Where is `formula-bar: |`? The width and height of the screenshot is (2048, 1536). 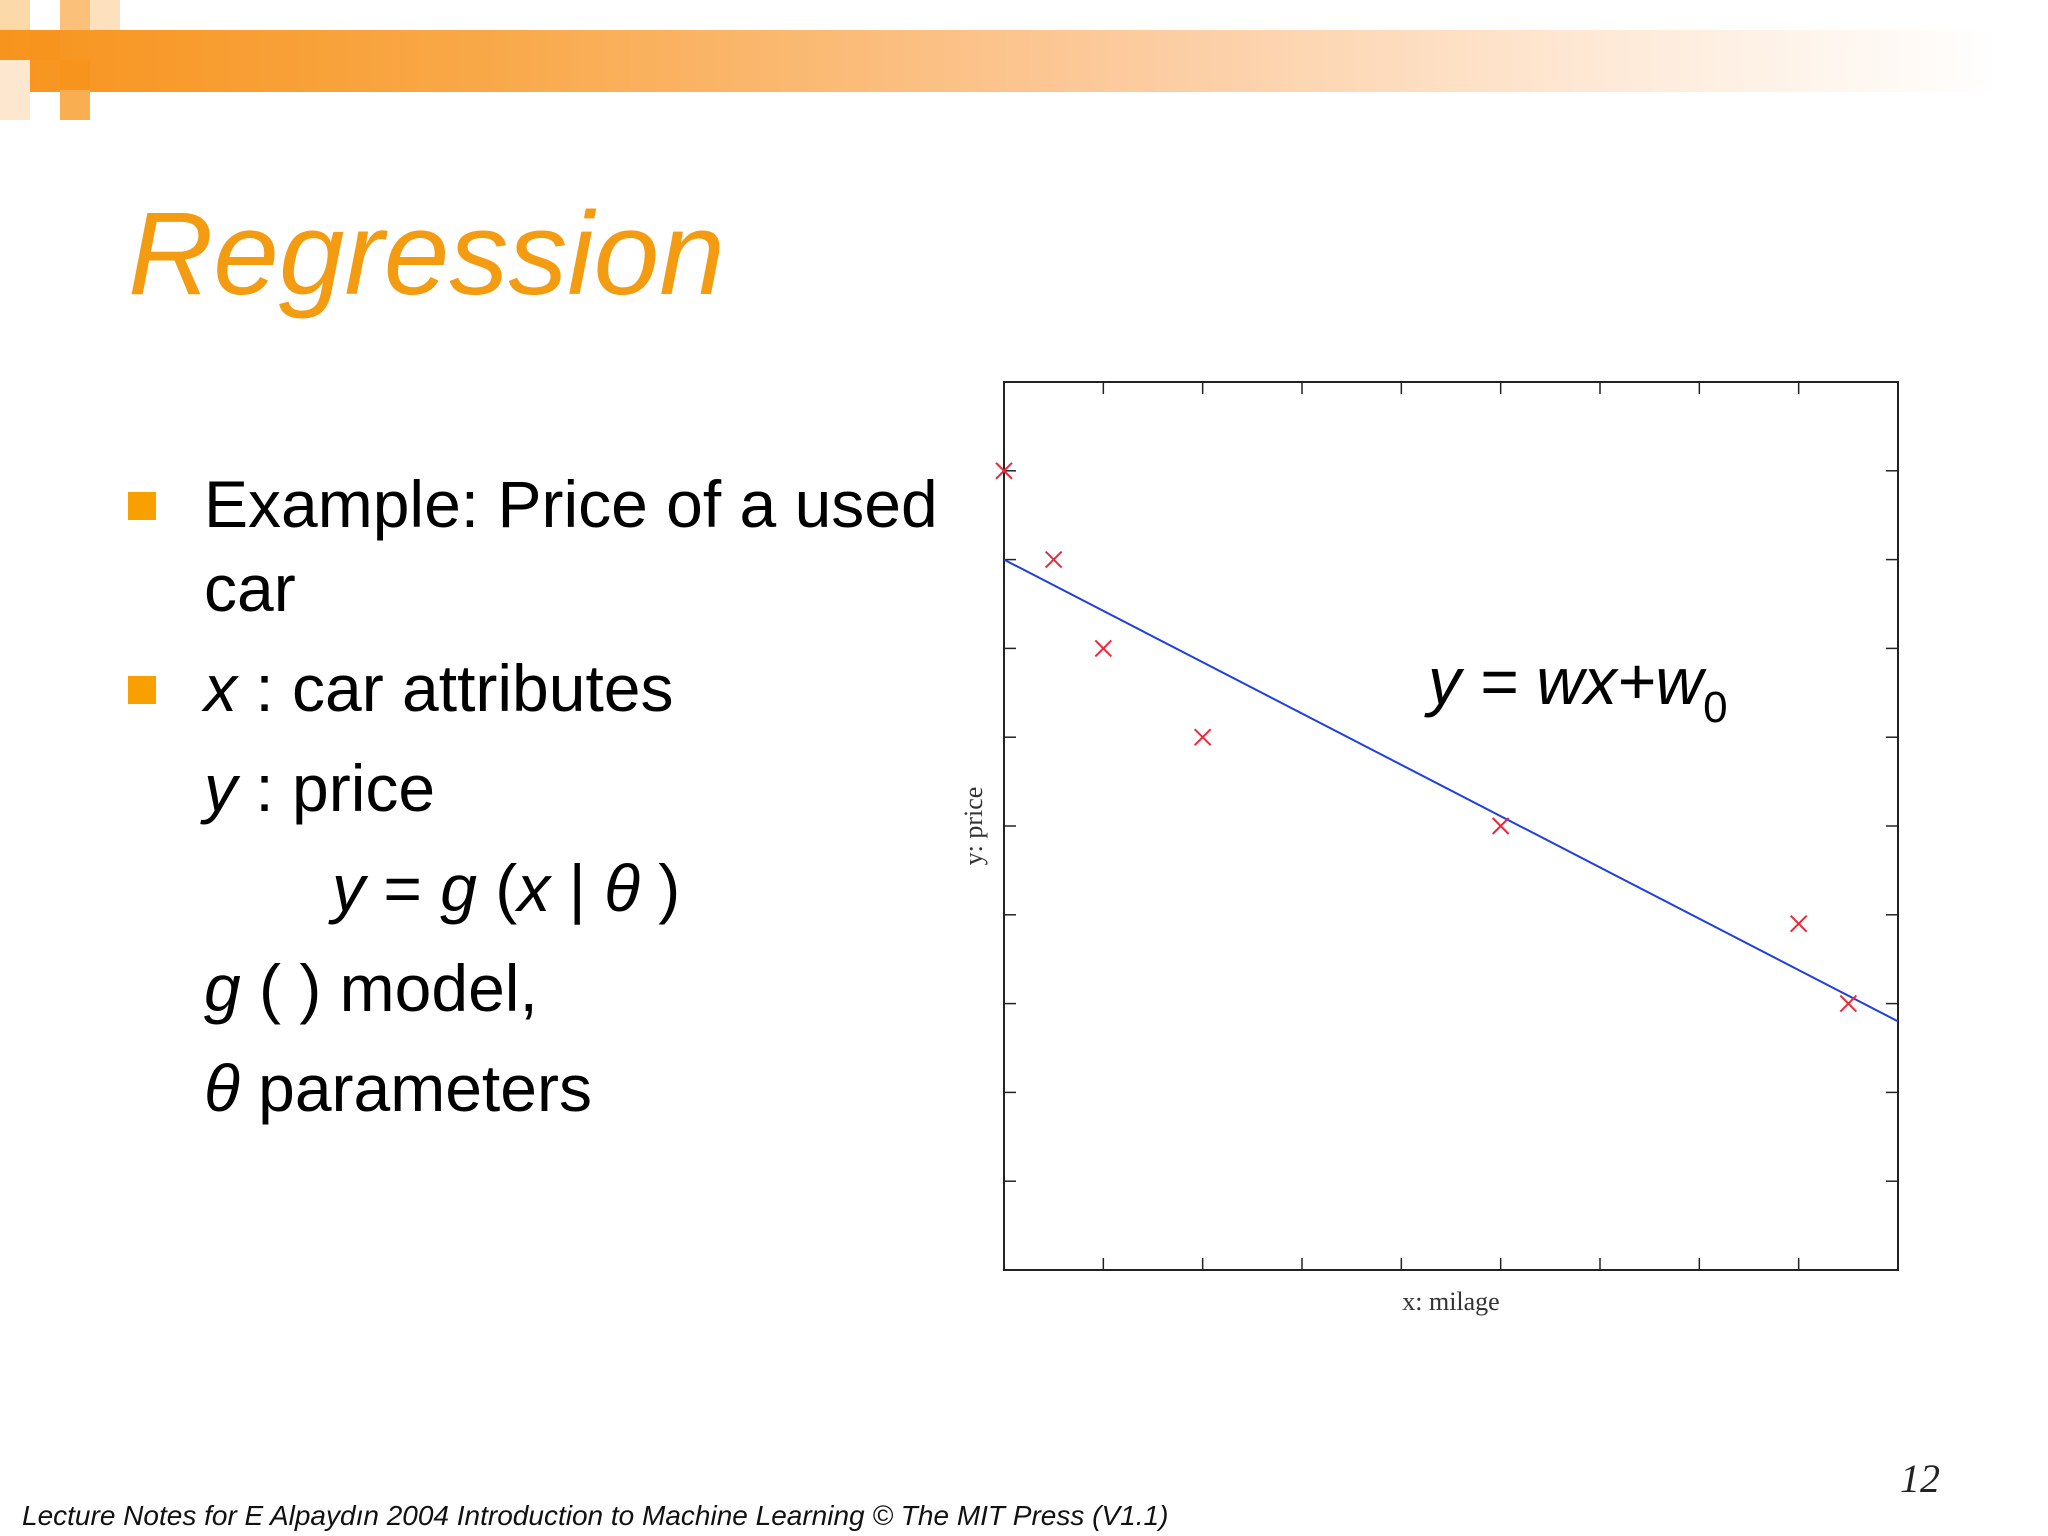 formula-bar: | is located at coordinates (577, 888).